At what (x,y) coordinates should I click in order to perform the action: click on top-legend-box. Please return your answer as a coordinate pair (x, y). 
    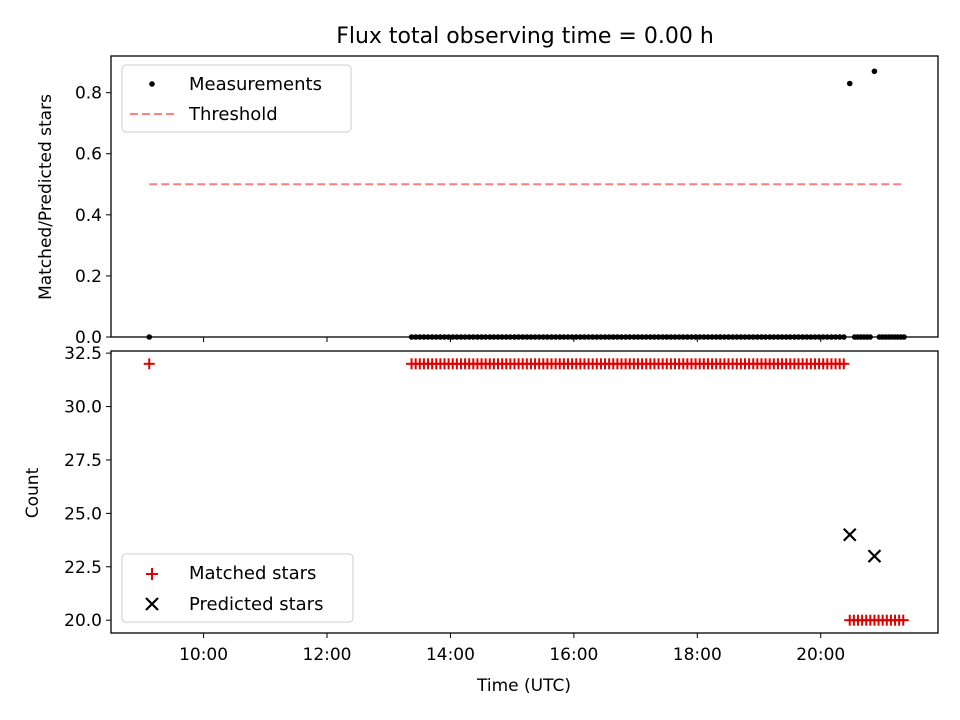
    Looking at the image, I should click on (236, 98).